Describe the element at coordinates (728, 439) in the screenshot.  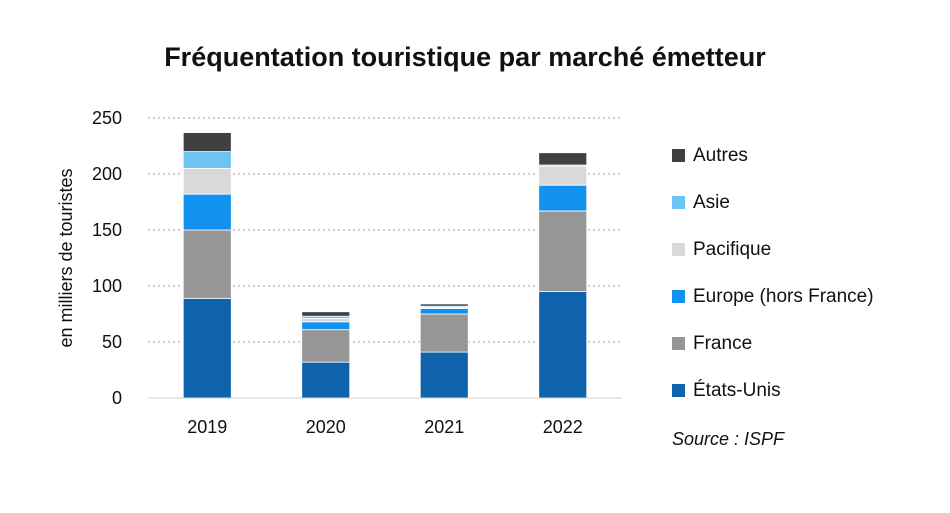
I see `source-note: Source : ISPF` at that location.